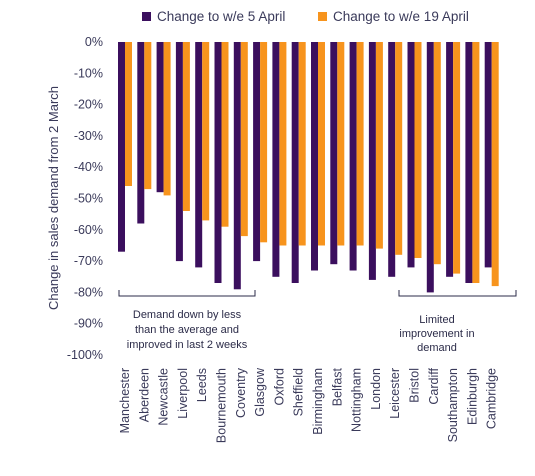 This screenshot has width=535, height=476. I want to click on y-tick-label: -30%, so click(88, 136).